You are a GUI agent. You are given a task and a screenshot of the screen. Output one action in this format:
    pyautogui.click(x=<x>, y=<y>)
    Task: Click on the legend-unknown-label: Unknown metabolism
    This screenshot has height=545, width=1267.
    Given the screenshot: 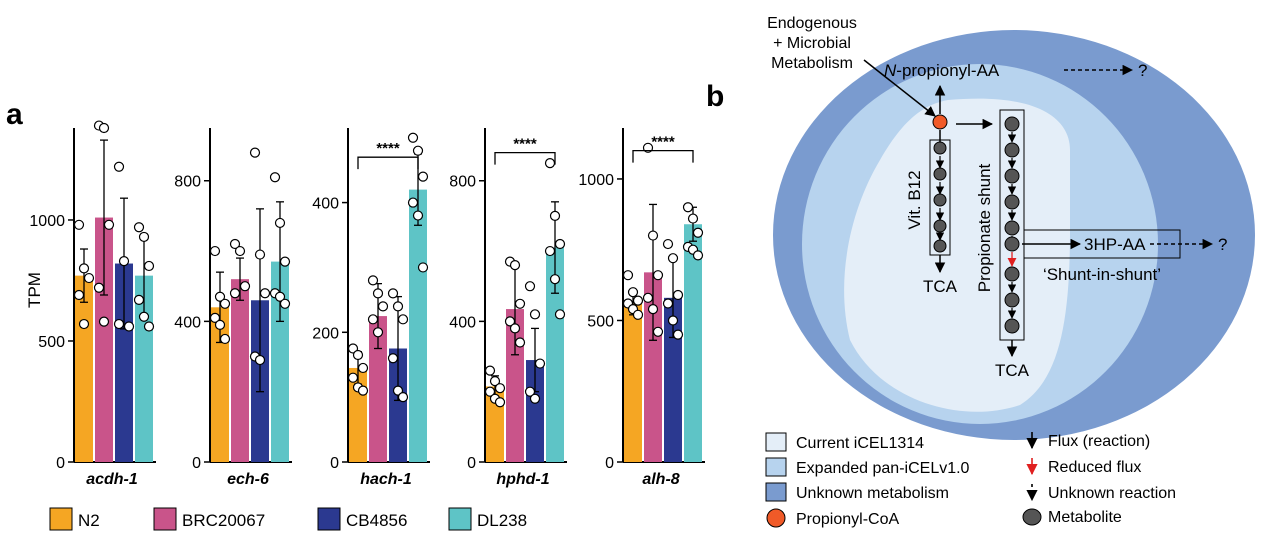 What is the action you would take?
    pyautogui.click(x=872, y=493)
    